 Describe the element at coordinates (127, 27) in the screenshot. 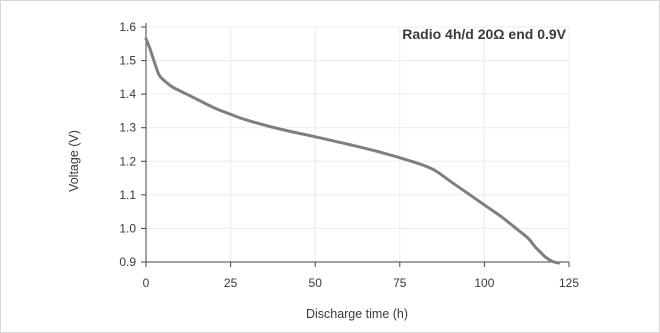

I see `y-tick-label: 1.6` at that location.